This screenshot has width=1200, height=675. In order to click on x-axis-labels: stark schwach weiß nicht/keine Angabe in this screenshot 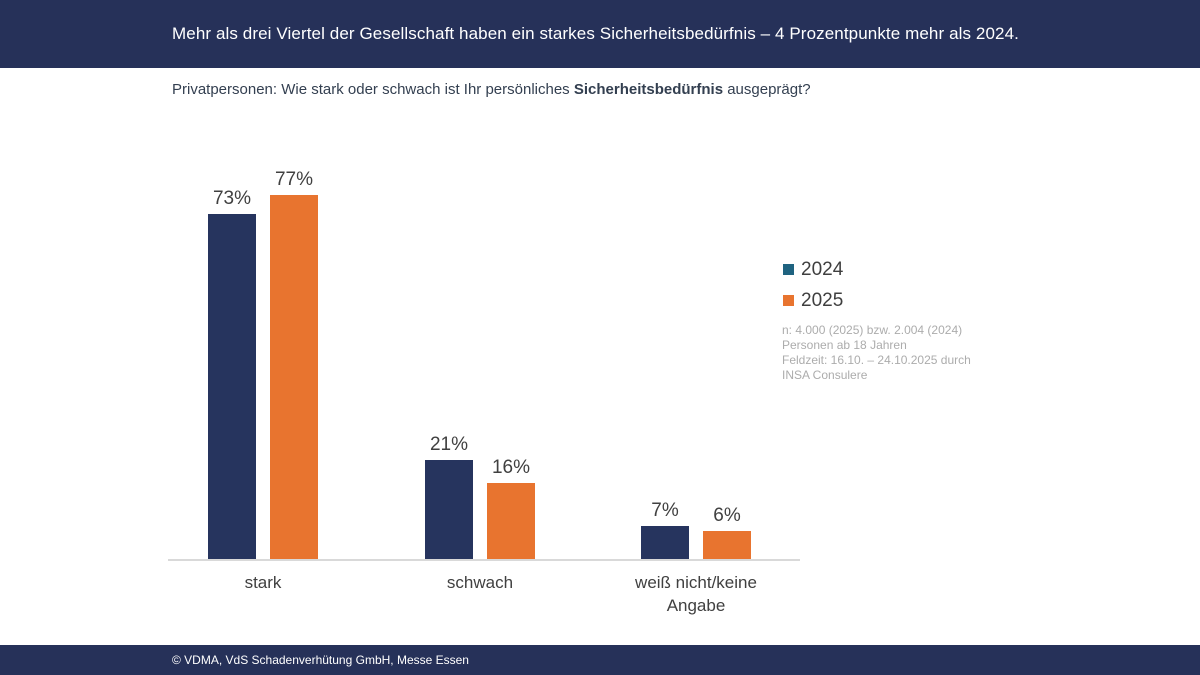, I will do `click(484, 601)`.